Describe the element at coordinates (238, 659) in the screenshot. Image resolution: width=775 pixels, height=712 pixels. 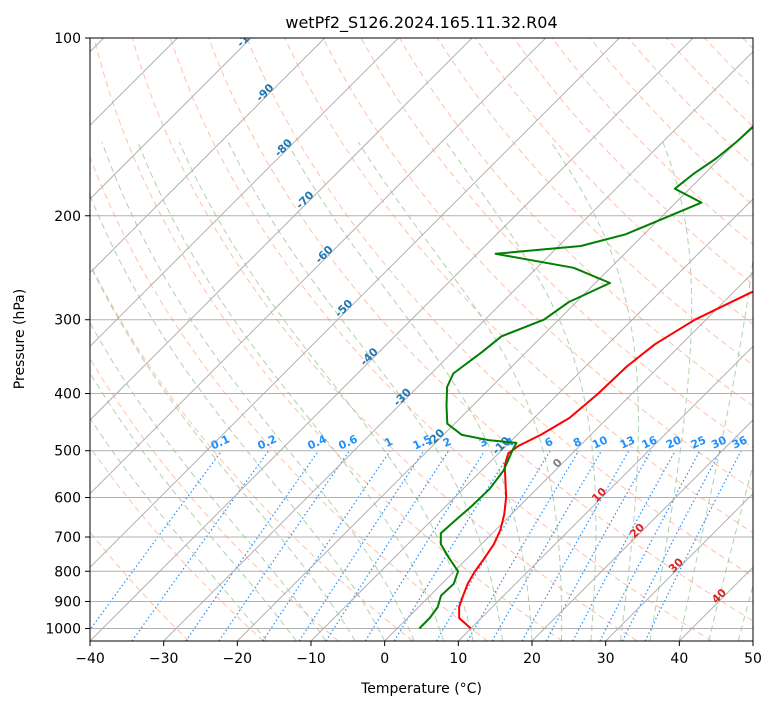
I see `x-tick-label: −20` at that location.